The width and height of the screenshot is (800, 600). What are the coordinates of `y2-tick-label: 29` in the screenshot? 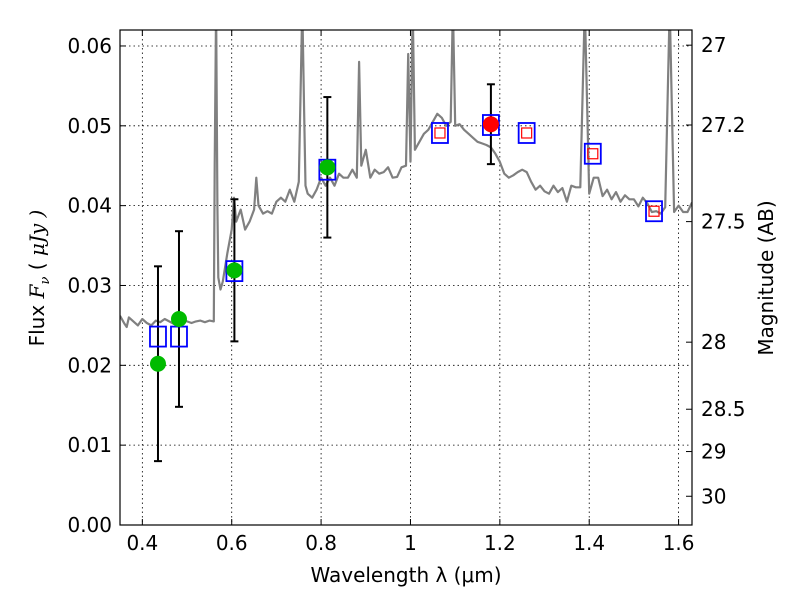 It's located at (713, 452).